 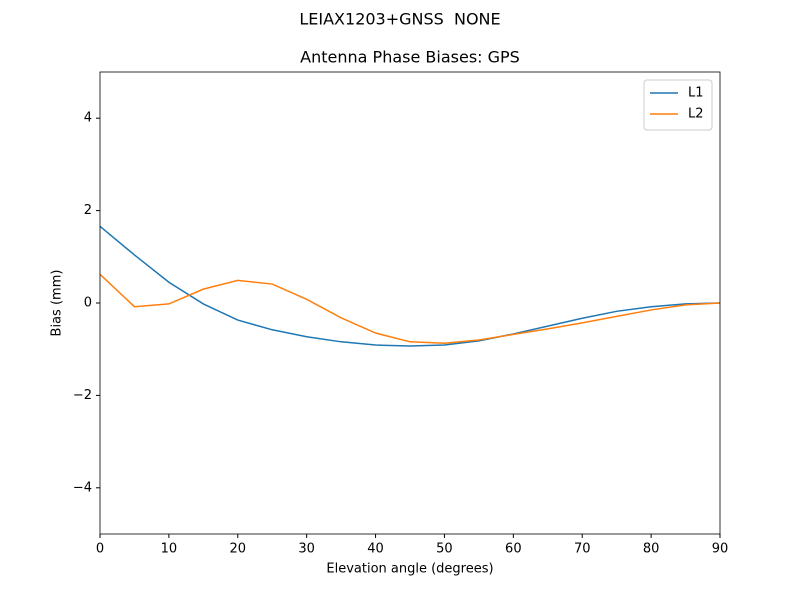 I want to click on x-tick-label: 0, so click(x=100, y=549).